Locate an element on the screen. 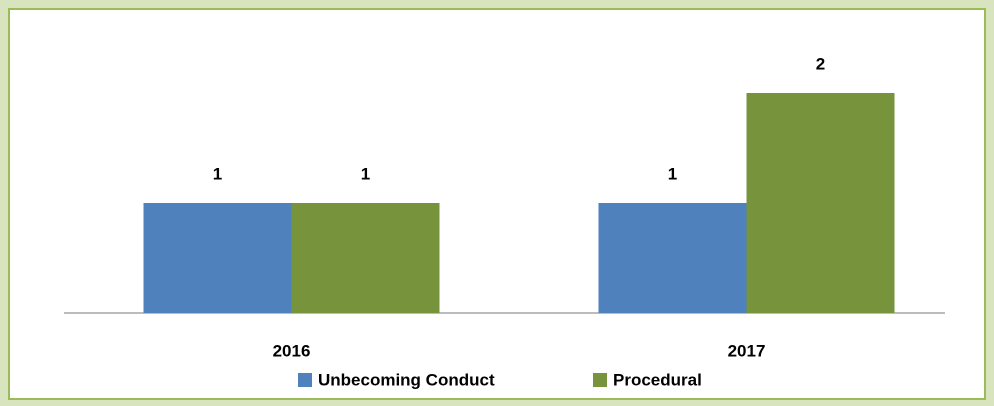  x-tick-label: 2017 is located at coordinates (747, 350).